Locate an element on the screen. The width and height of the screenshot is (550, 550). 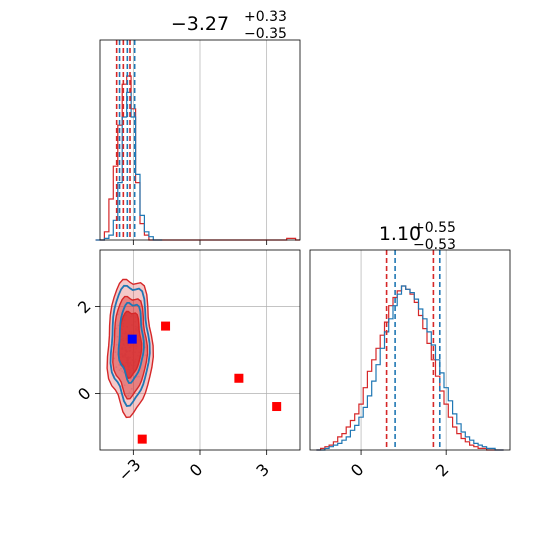
y-tick-label: 0 is located at coordinates (84, 394).